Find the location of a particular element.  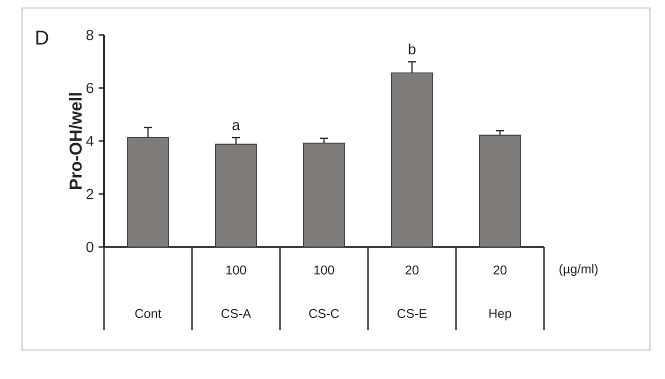

x-tick-label: CS-E is located at coordinates (412, 313).